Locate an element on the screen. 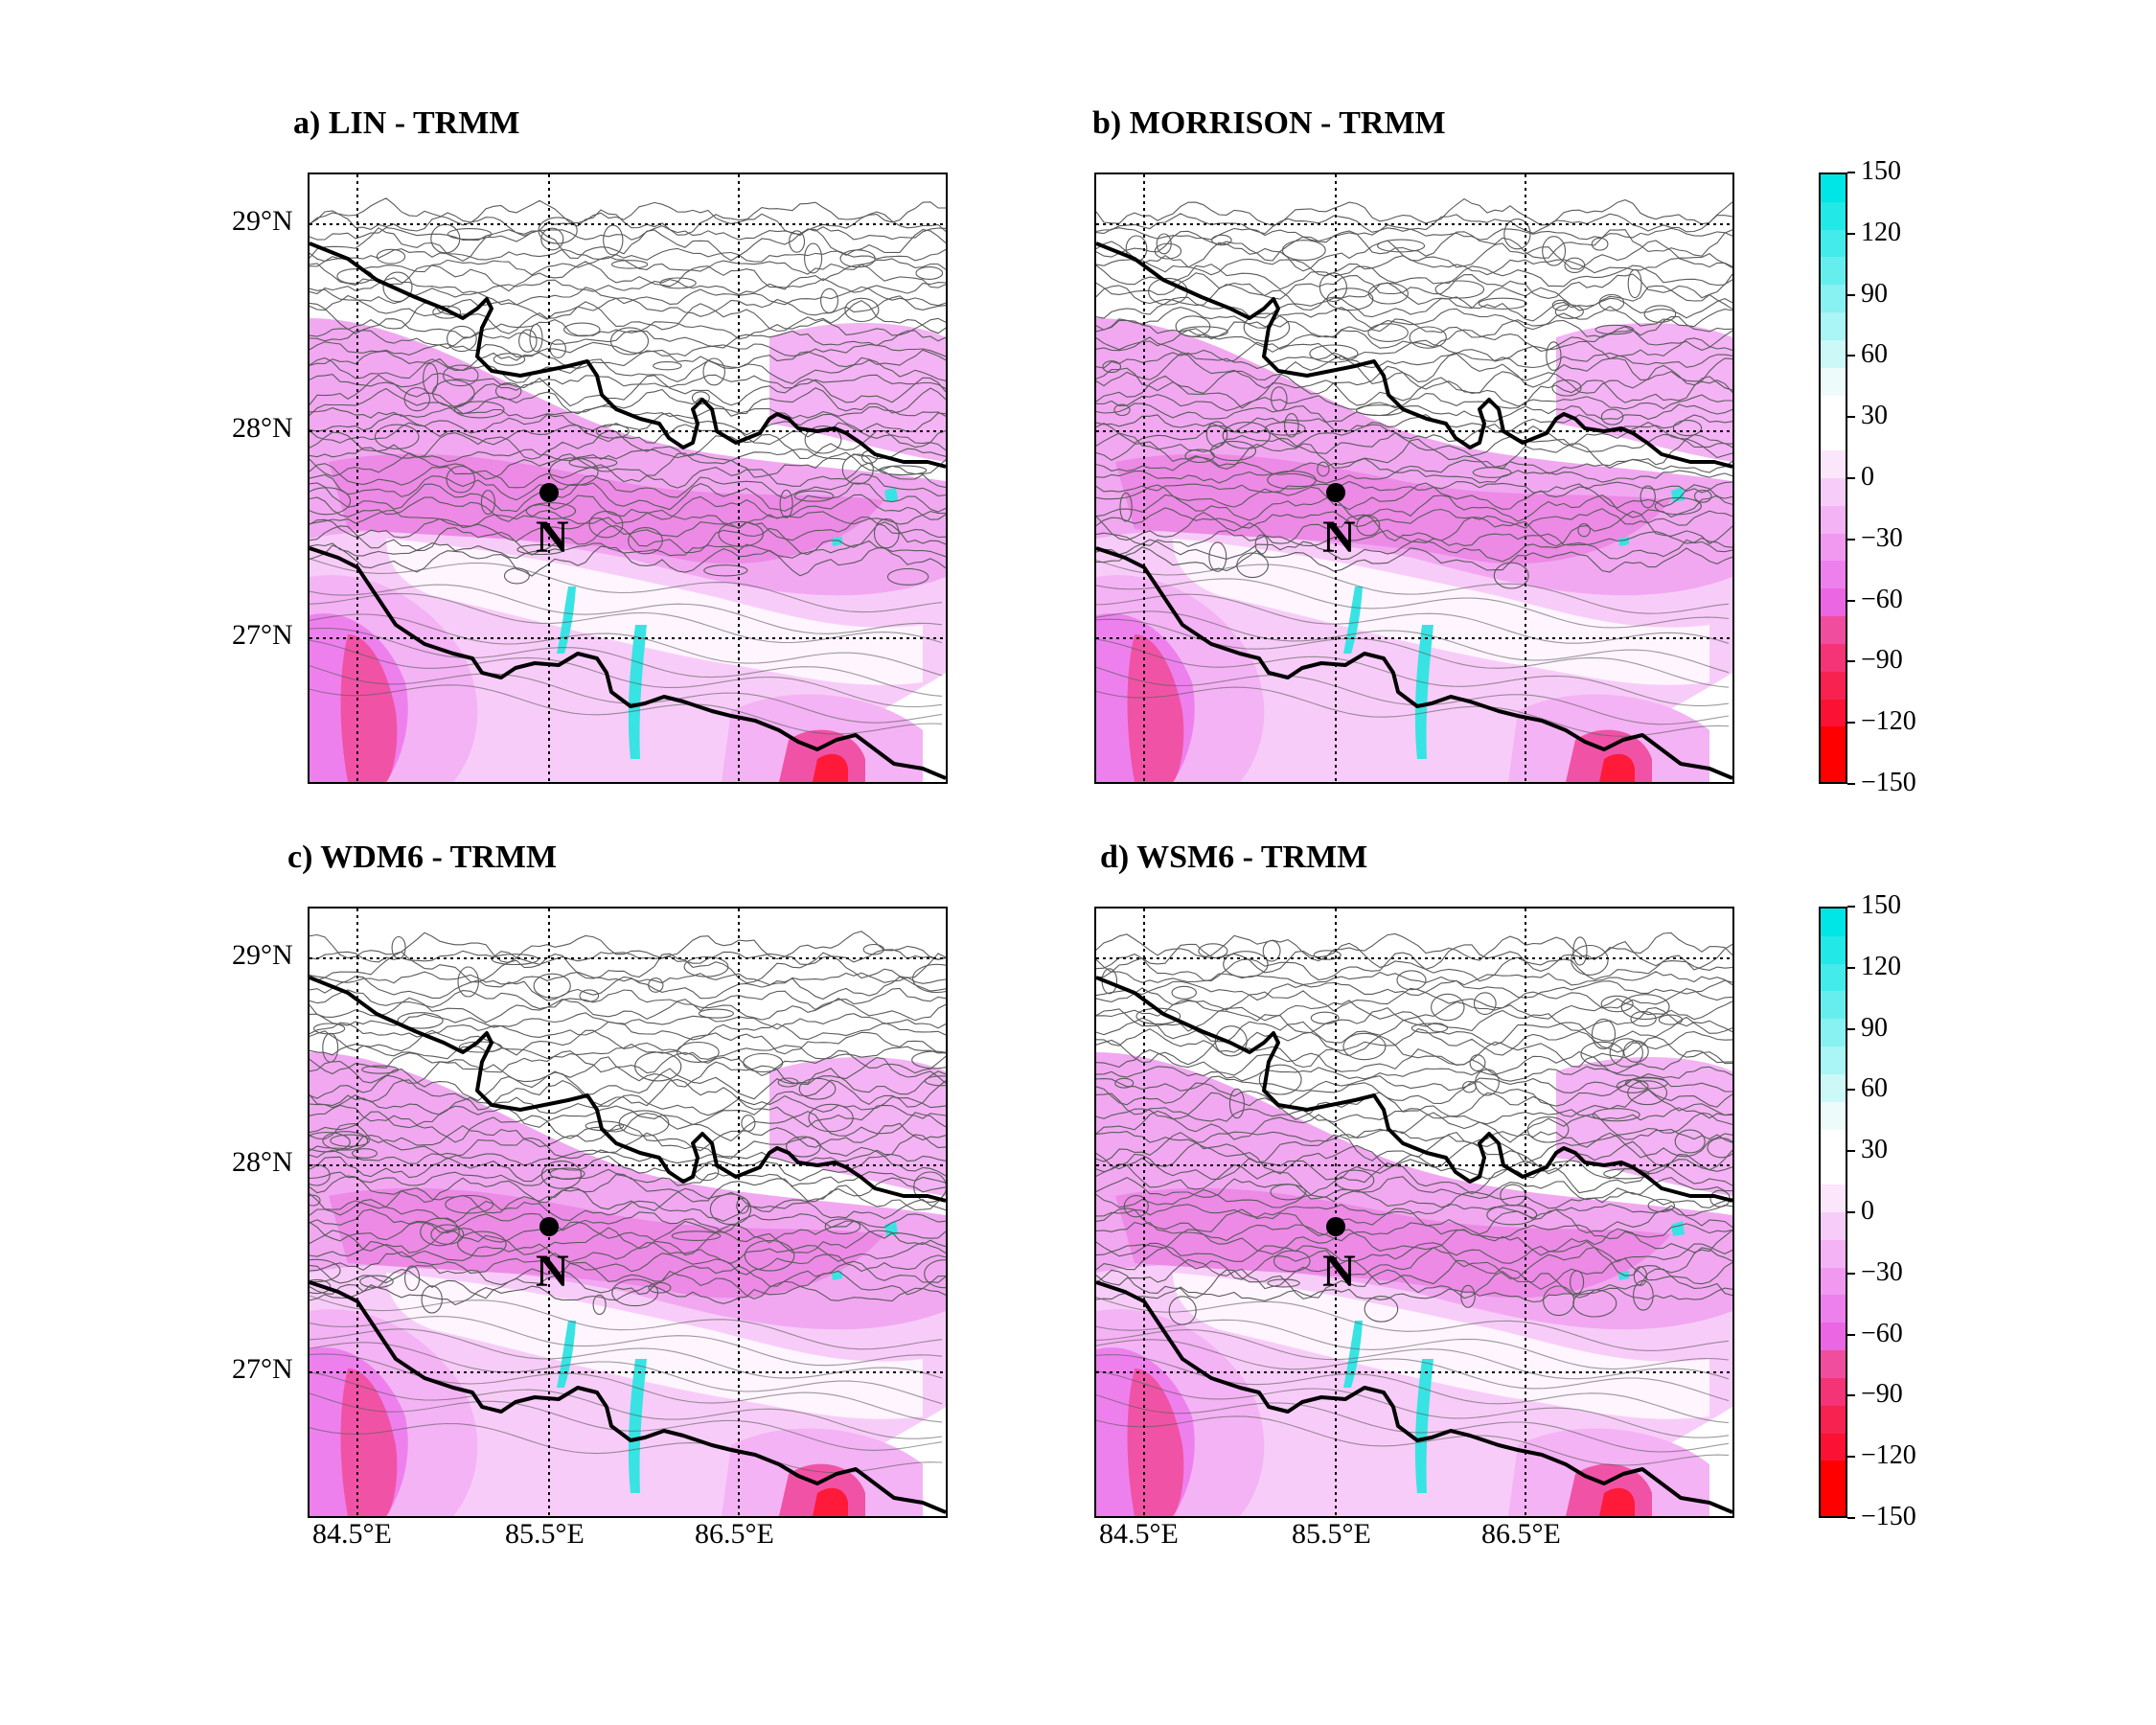  lat-label-29-c: 29°N is located at coordinates (262, 955).